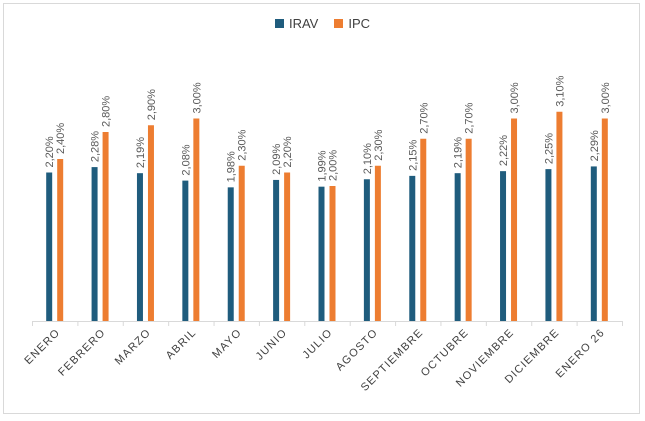 The width and height of the screenshot is (645, 421). I want to click on x-tick-label: MAYO, so click(227, 344).